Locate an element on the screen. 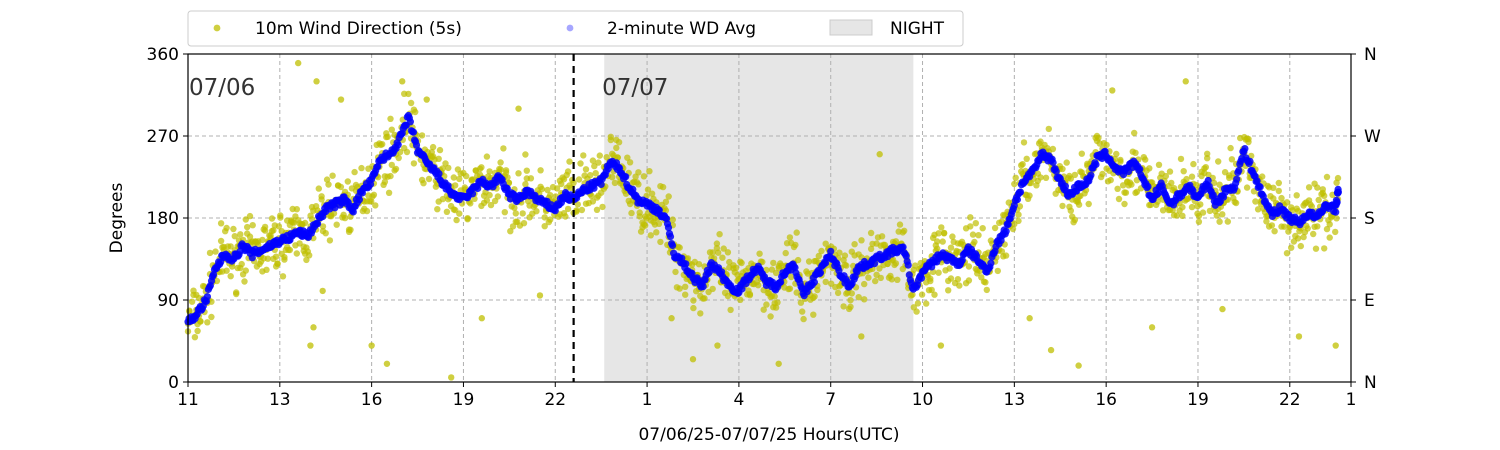  compass-tick-label: N is located at coordinates (1370, 55).